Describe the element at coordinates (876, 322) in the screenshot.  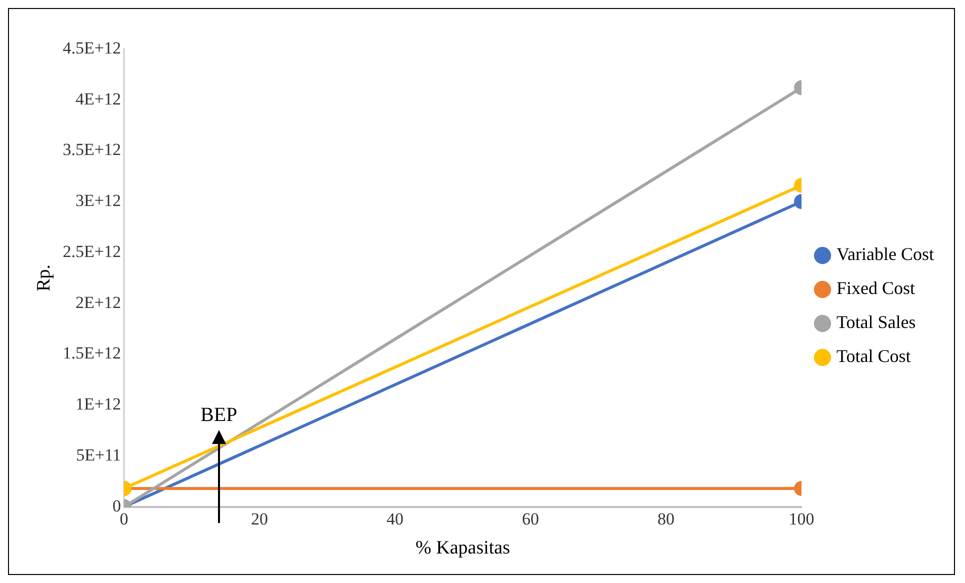
I see `legend-label: Total Sales` at that location.